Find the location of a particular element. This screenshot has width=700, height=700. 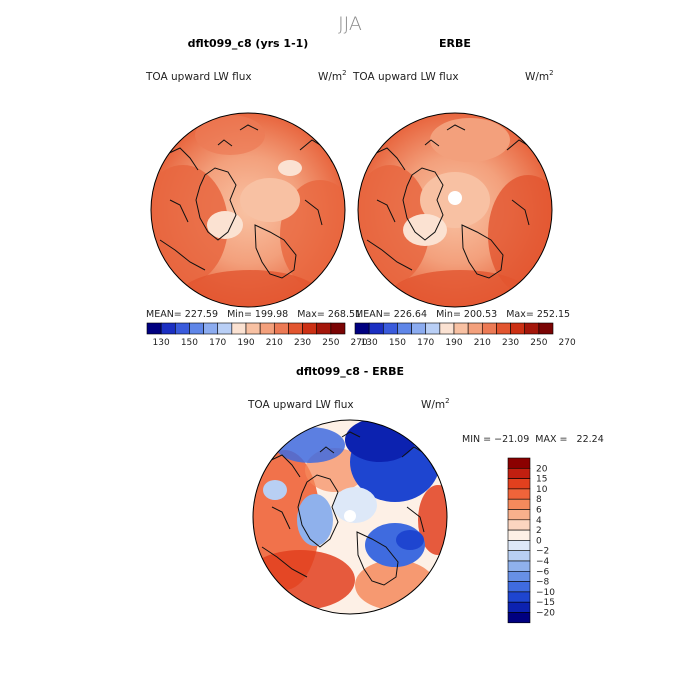

colorbar-tick-label: 15 is located at coordinates (541, 480).